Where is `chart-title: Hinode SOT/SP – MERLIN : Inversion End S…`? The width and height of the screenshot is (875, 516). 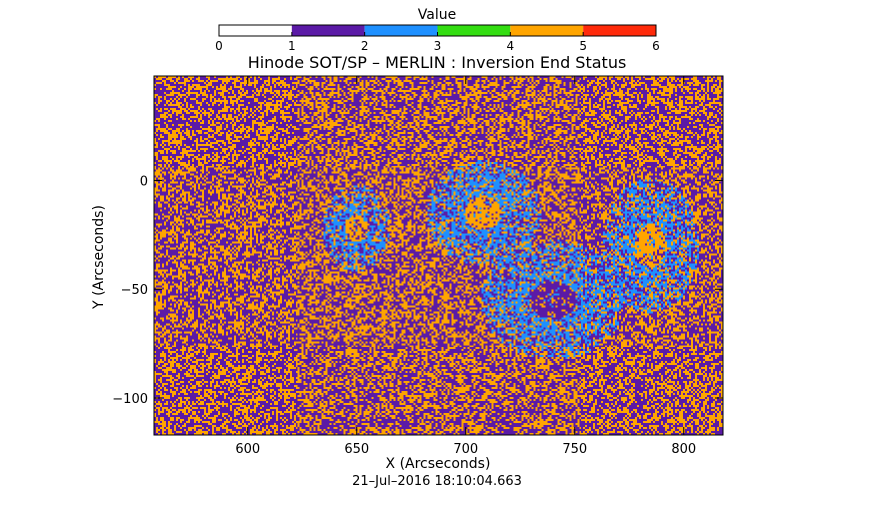
chart-title: Hinode SOT/SP – MERLIN : Inversion End S… is located at coordinates (437, 62).